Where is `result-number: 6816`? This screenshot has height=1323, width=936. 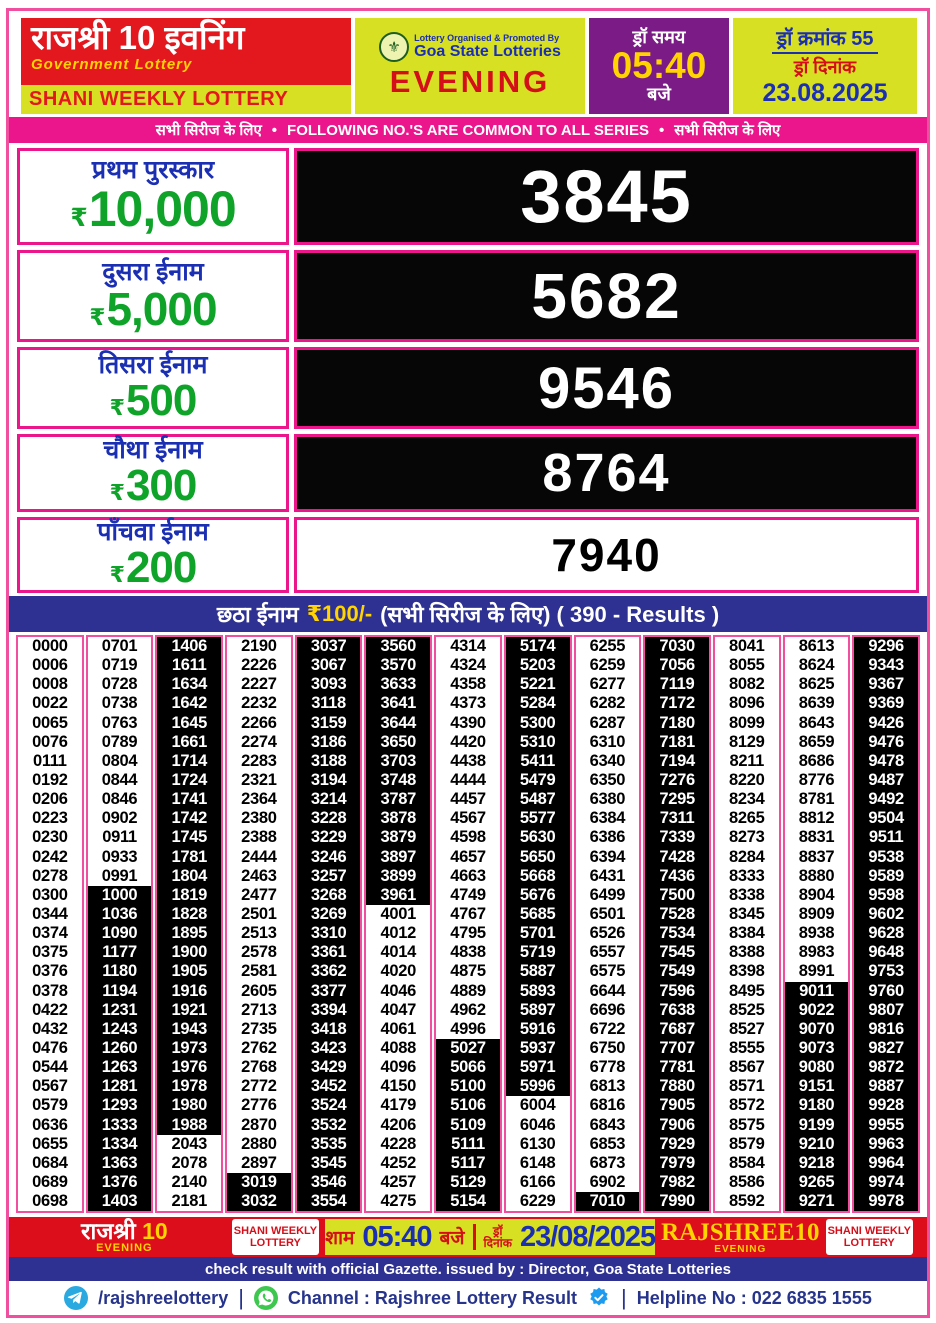 result-number: 6816 is located at coordinates (607, 1106).